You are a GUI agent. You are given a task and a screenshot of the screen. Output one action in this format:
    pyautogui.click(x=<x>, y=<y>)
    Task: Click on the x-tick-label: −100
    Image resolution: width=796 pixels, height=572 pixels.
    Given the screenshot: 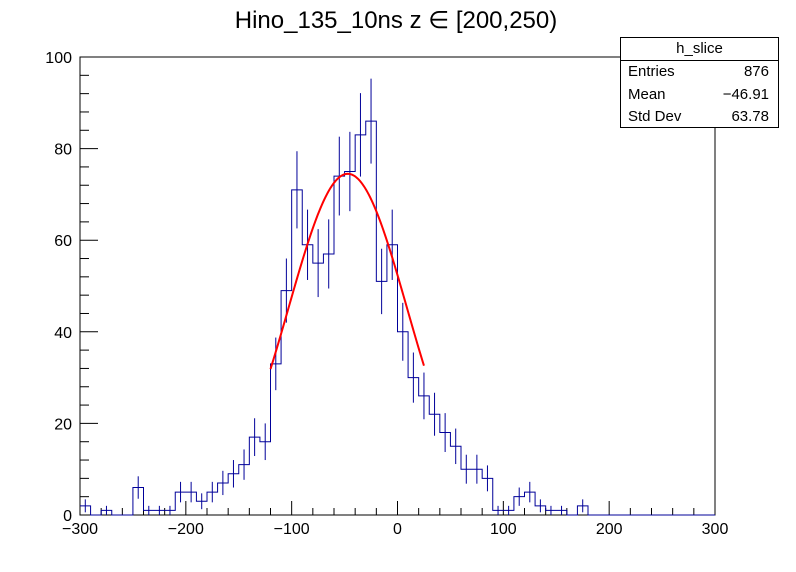 What is the action you would take?
    pyautogui.click(x=292, y=529)
    